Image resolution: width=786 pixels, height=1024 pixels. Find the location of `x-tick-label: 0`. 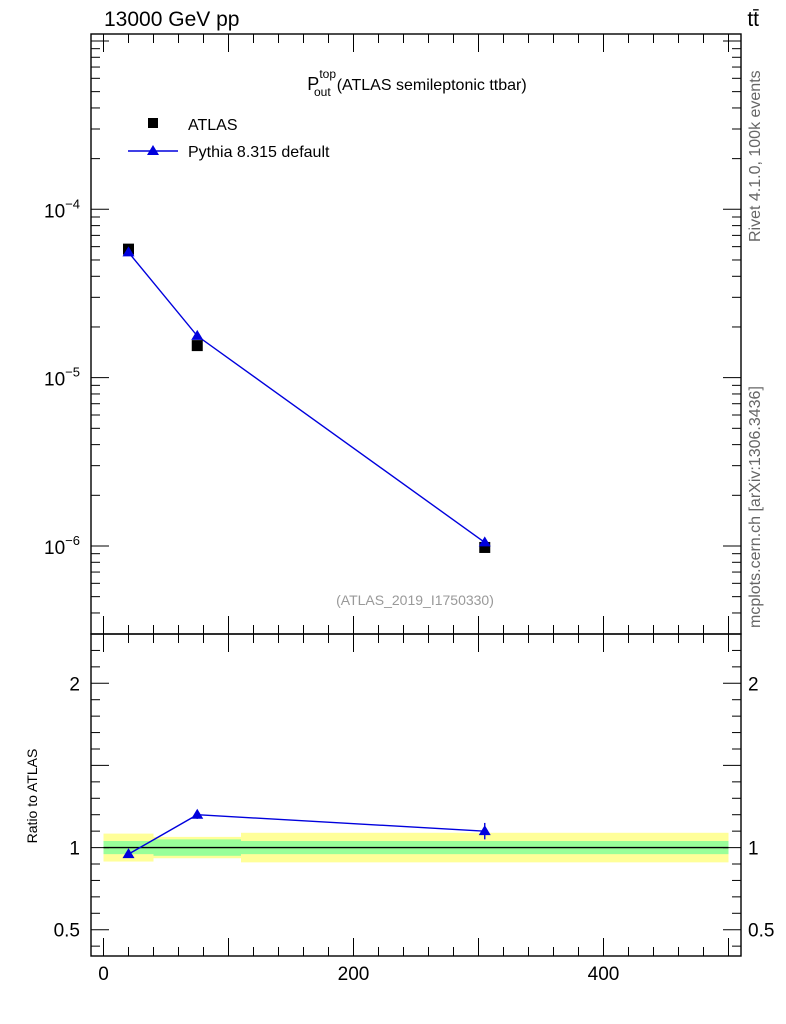

x-tick-label: 0 is located at coordinates (103, 974).